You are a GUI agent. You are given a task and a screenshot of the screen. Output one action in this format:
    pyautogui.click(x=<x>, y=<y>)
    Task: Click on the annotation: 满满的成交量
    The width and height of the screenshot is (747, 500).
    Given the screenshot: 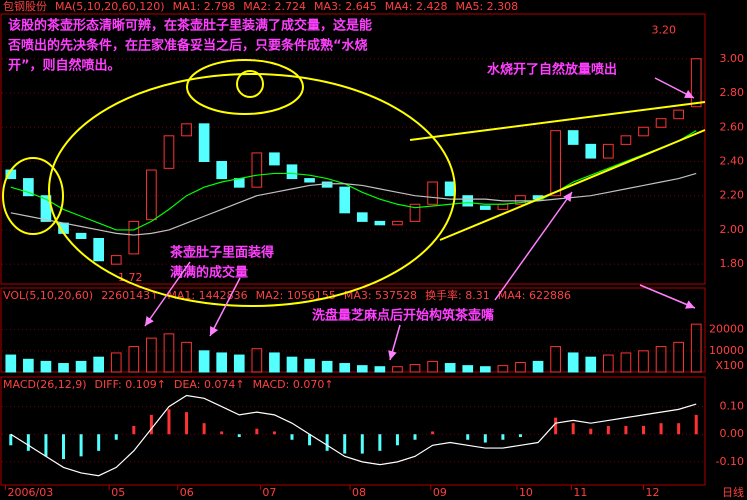 What is the action you would take?
    pyautogui.click(x=209, y=273)
    